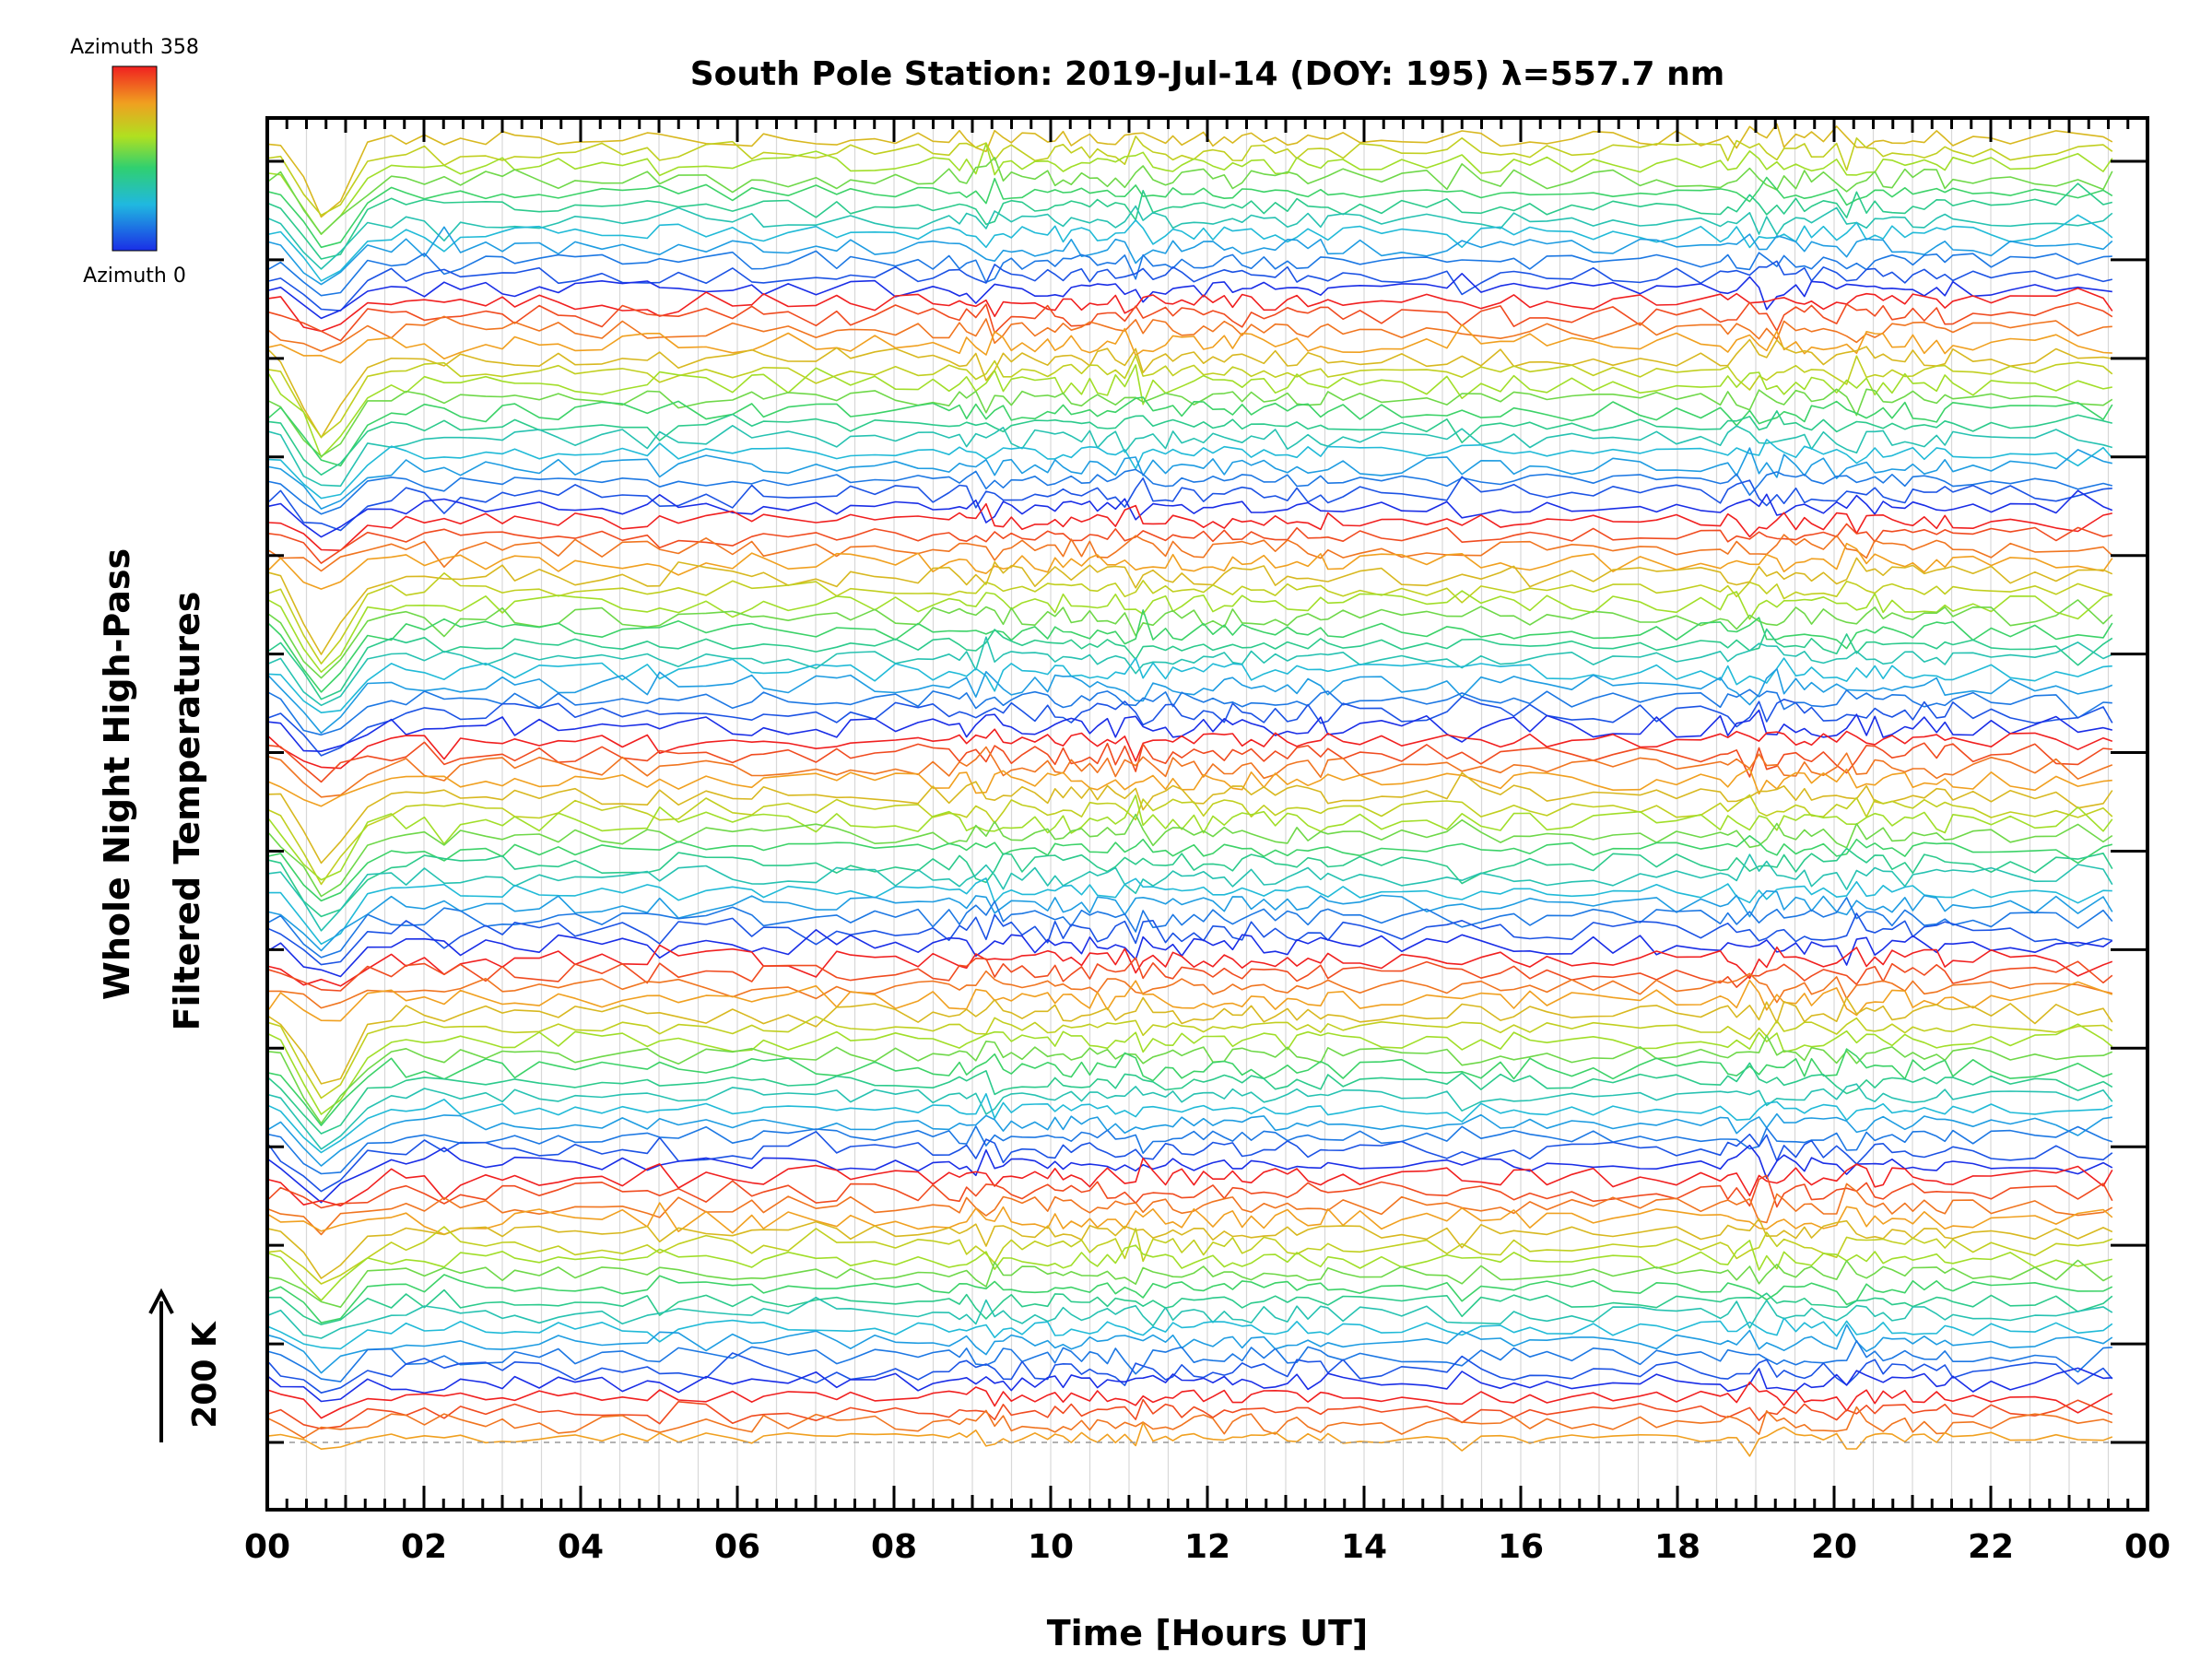 The width and height of the screenshot is (2212, 1659). I want to click on scale-bar: 200 K, so click(186, 1365).